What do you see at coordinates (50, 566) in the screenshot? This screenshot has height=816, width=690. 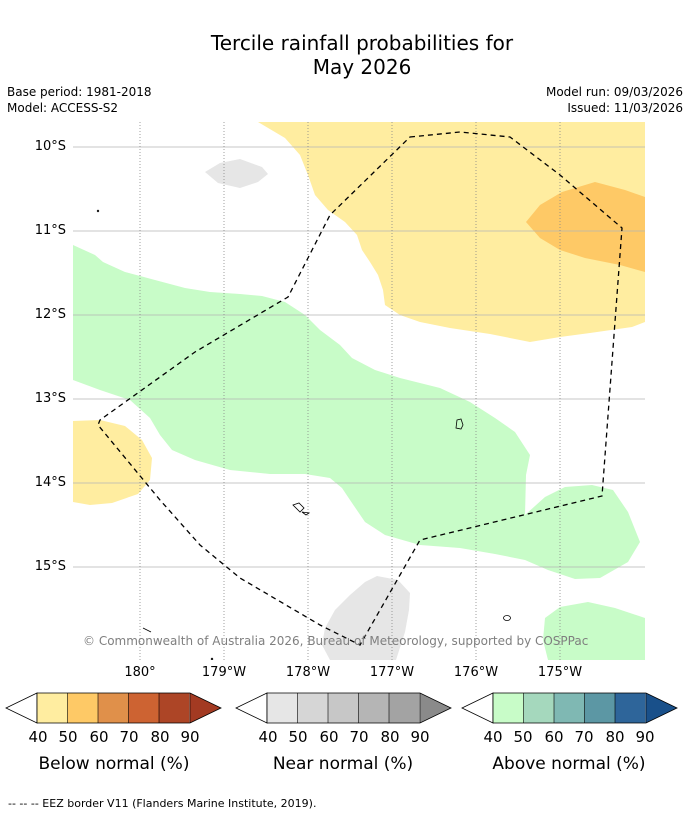 I see `lat-label: 15°S` at bounding box center [50, 566].